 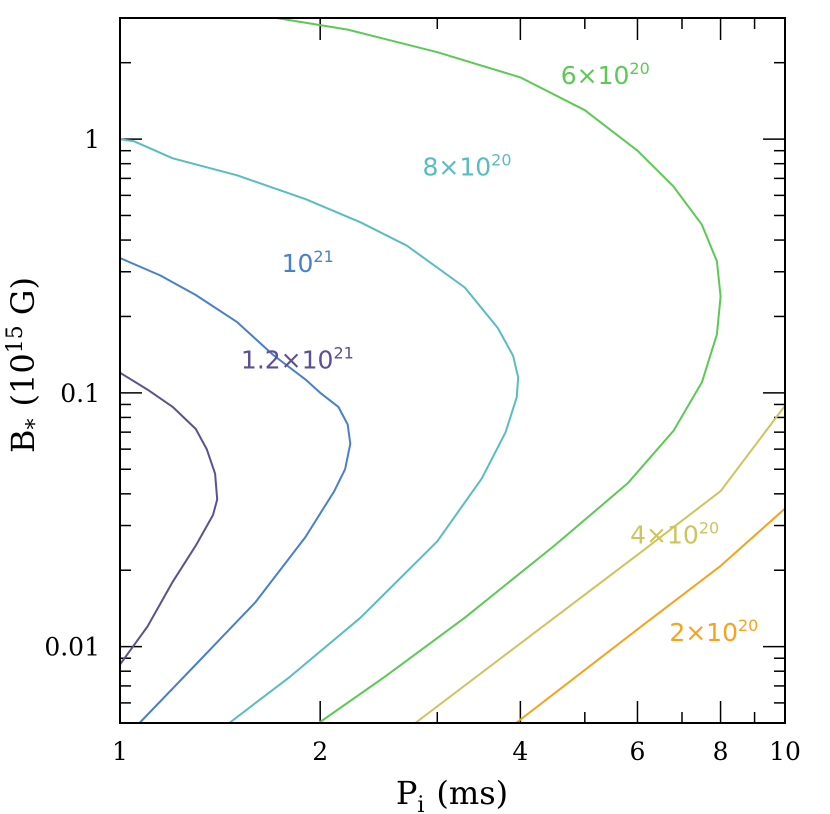 I want to click on contour-label: 4×10²⁰, so click(x=674, y=533).